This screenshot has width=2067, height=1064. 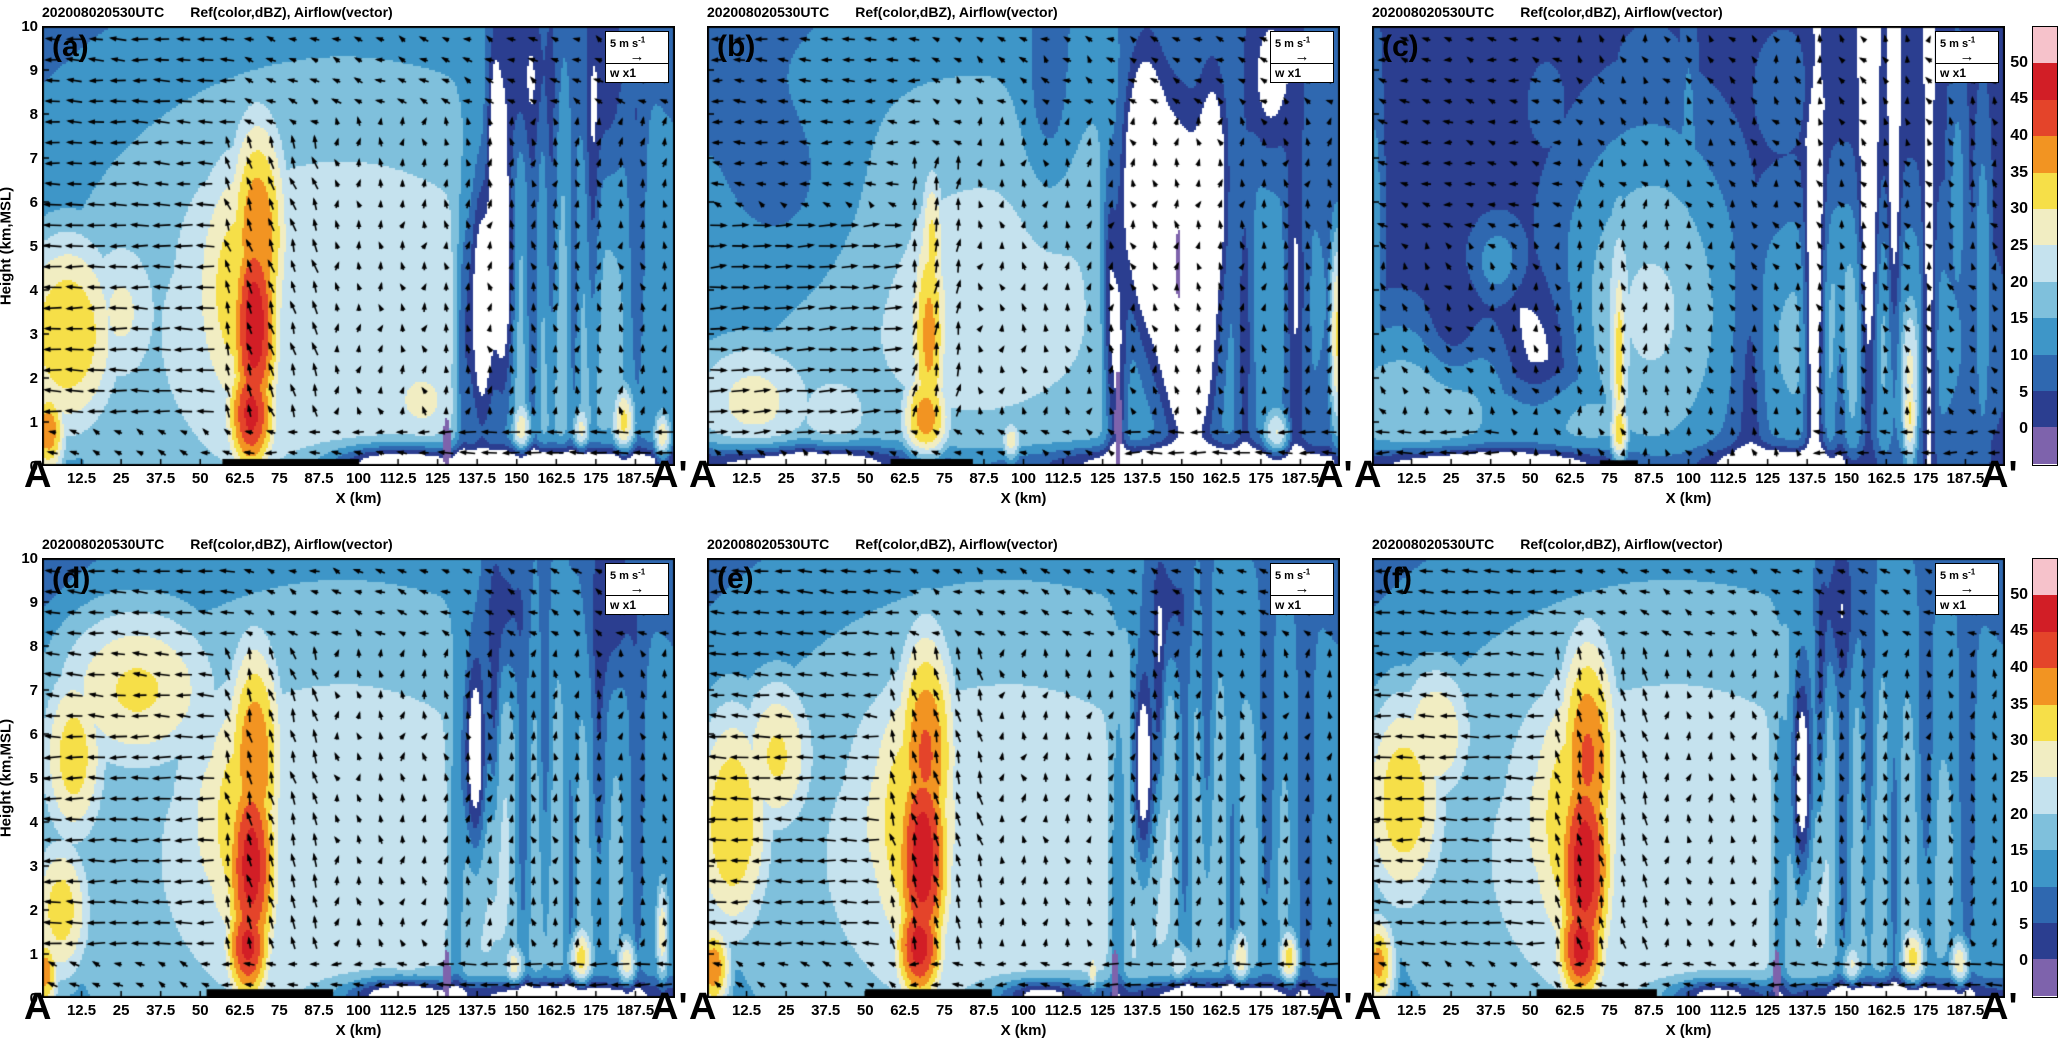 I want to click on colorbar-tick-label: 25, so click(x=2019, y=245).